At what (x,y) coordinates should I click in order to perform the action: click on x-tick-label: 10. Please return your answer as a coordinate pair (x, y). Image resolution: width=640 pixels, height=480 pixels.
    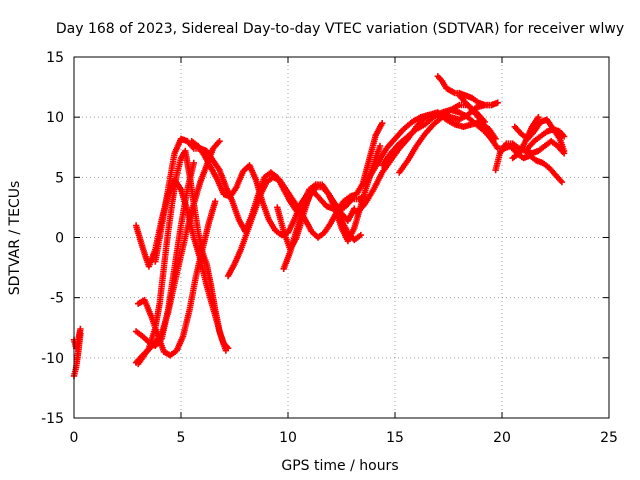
    Looking at the image, I should click on (288, 438).